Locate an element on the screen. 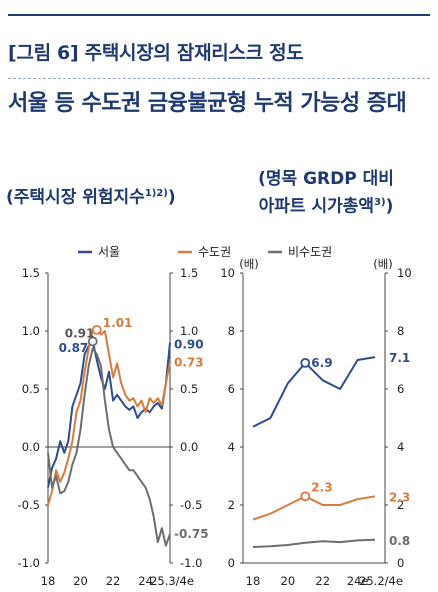 This screenshot has height=592, width=438. right-panel-label: (명목 GRDP 대비 아파트 시가총액3)) is located at coordinates (326, 193).